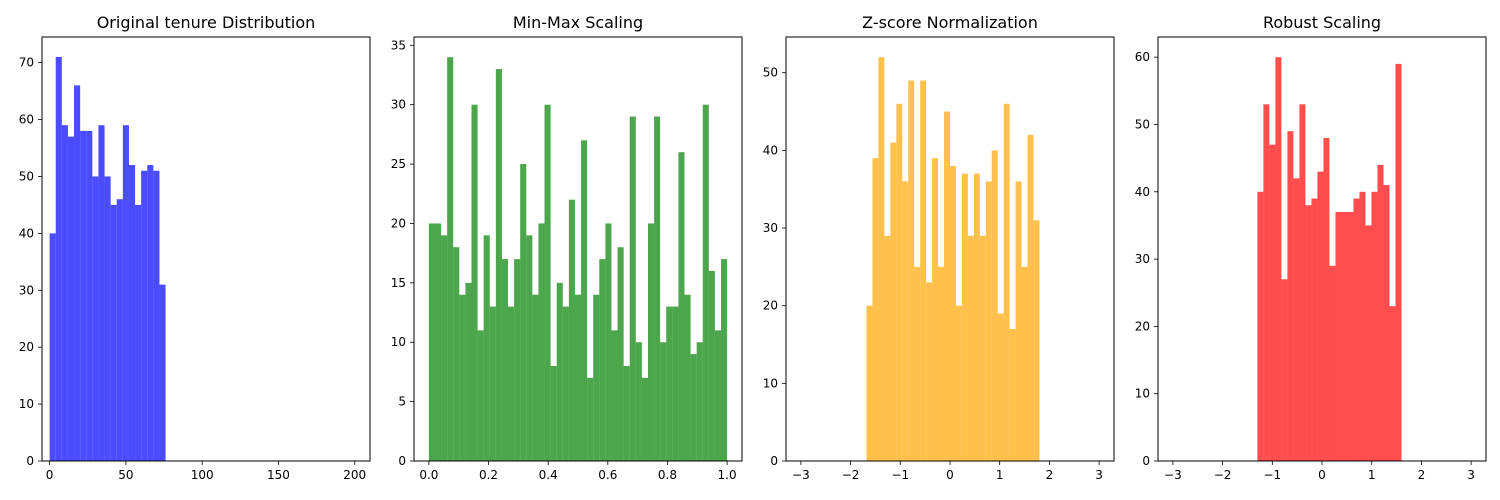  Describe the element at coordinates (26, 63) in the screenshot. I see `y-tick-label: 70` at that location.